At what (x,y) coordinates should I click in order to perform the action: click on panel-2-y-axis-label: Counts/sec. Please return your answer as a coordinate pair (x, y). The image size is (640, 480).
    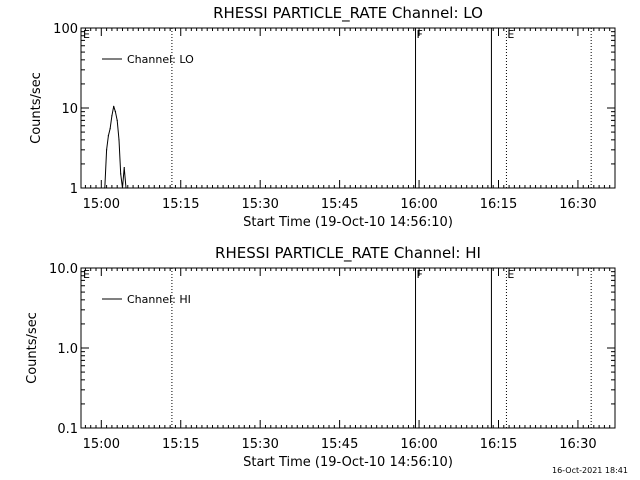
    Looking at the image, I should click on (32, 348).